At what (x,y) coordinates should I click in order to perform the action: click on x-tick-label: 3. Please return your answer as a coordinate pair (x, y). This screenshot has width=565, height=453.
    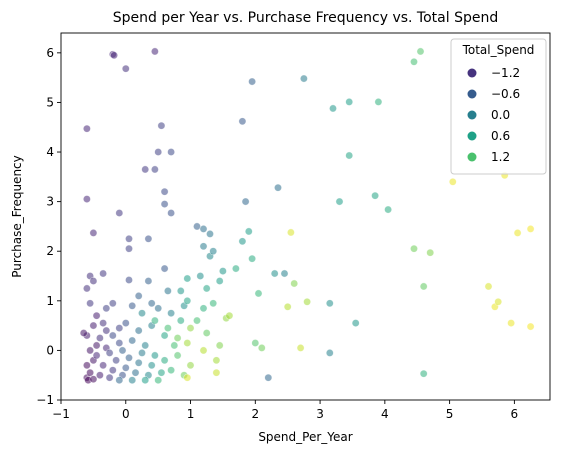
    Looking at the image, I should click on (320, 414).